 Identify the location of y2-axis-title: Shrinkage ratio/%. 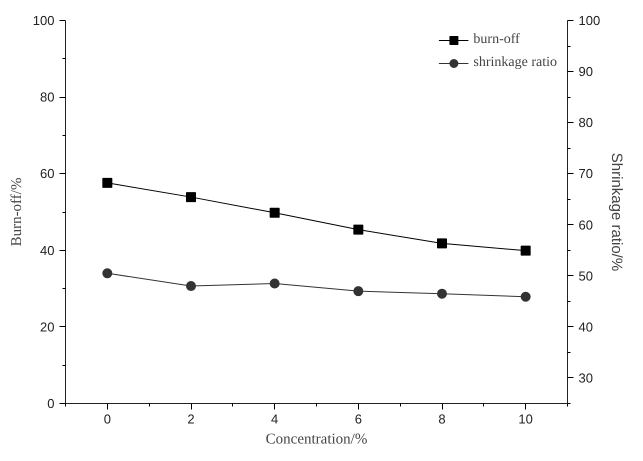
(617, 212).